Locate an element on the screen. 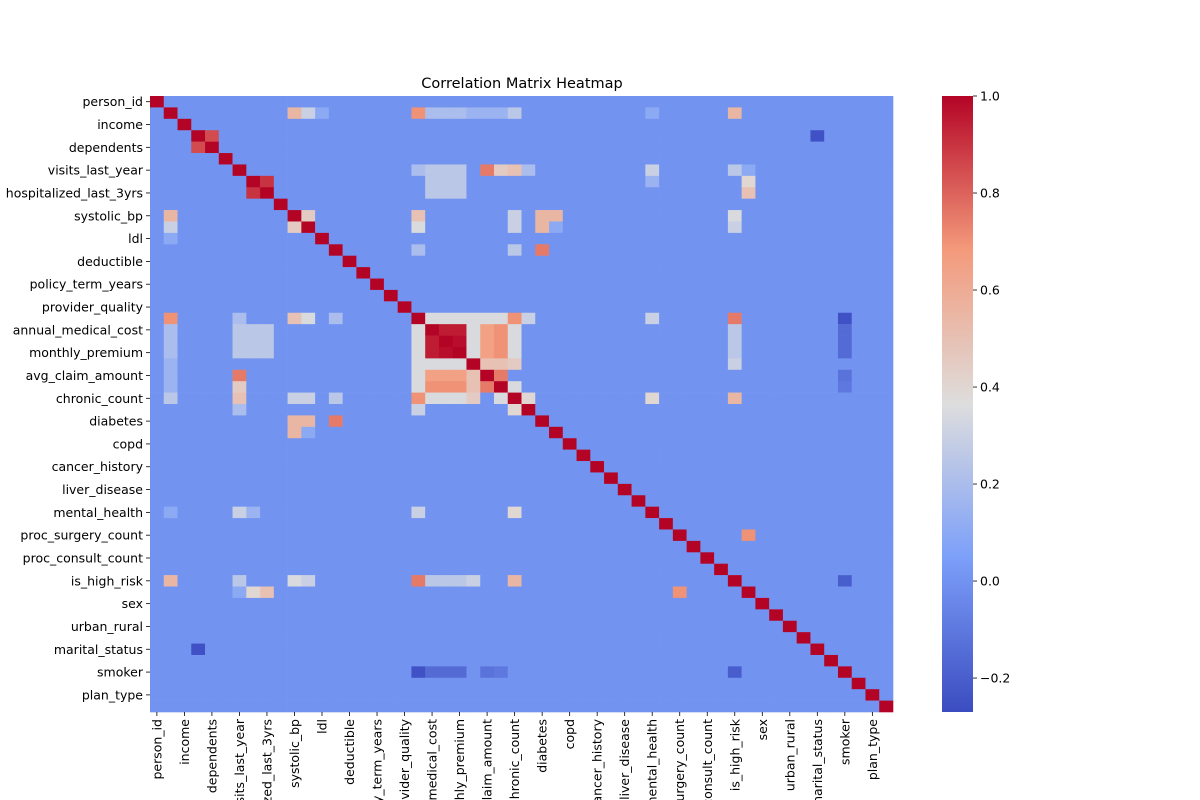 This screenshot has width=1200, height=800. colorbar-tick-label: 1.0 is located at coordinates (990, 96).